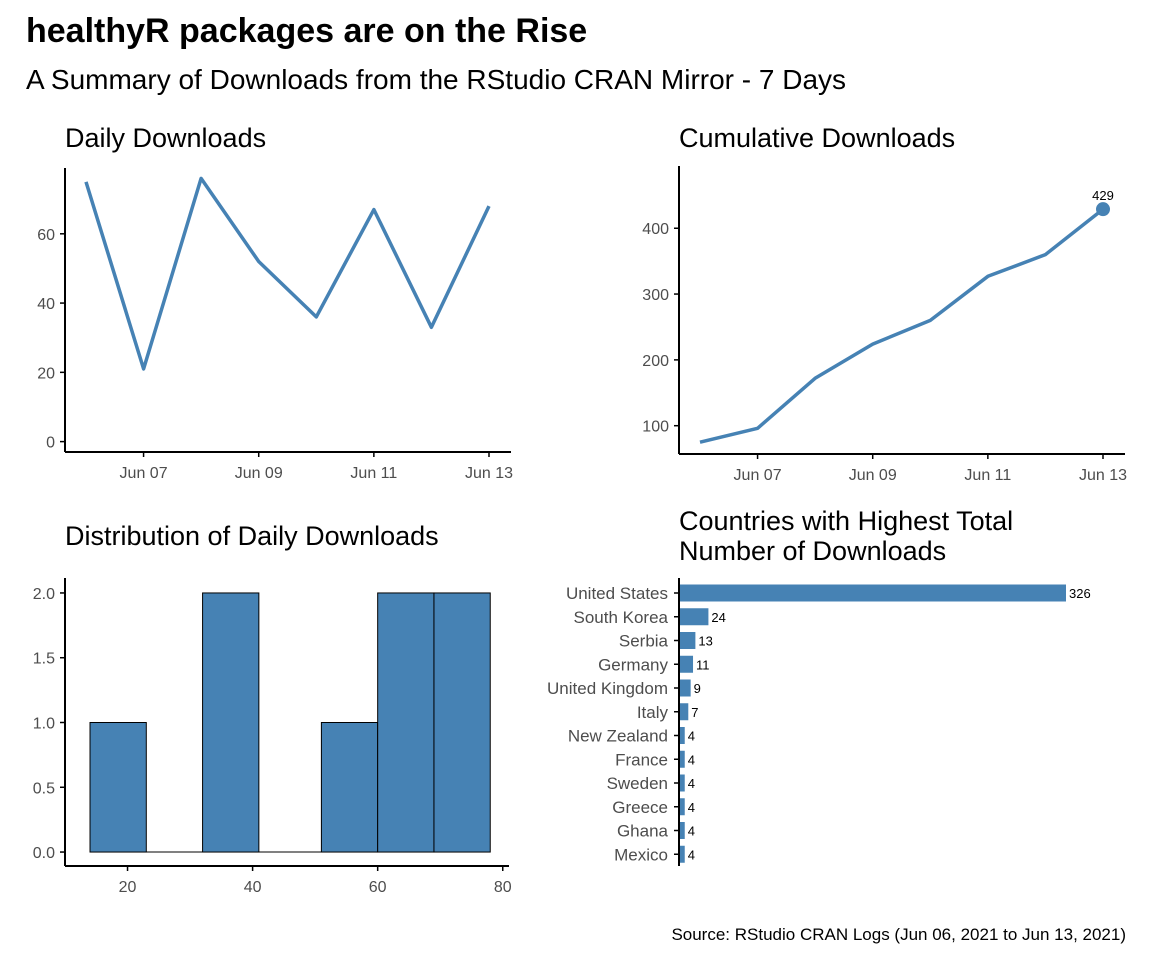 The image size is (1152, 960). What do you see at coordinates (259, 473) in the screenshot?
I see `daily-x-tick-label: Jun 09` at bounding box center [259, 473].